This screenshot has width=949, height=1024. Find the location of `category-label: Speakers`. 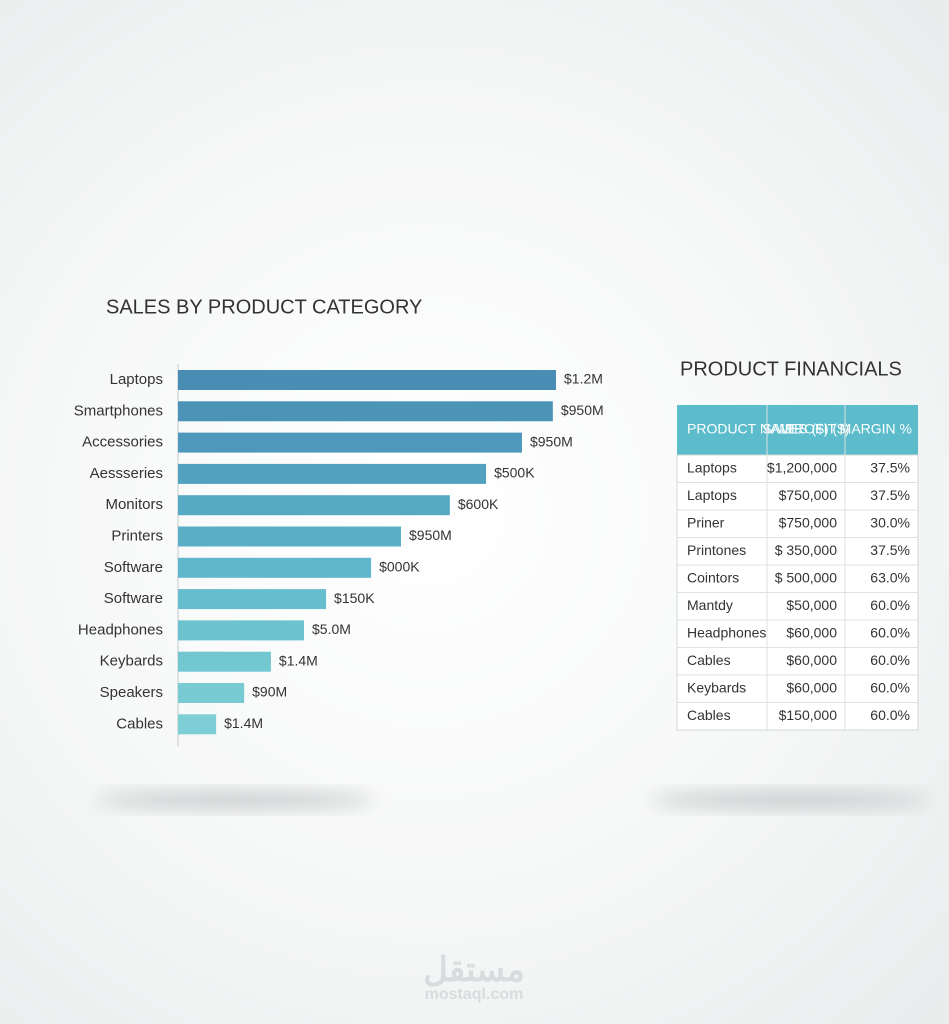

category-label: Speakers is located at coordinates (131, 692).